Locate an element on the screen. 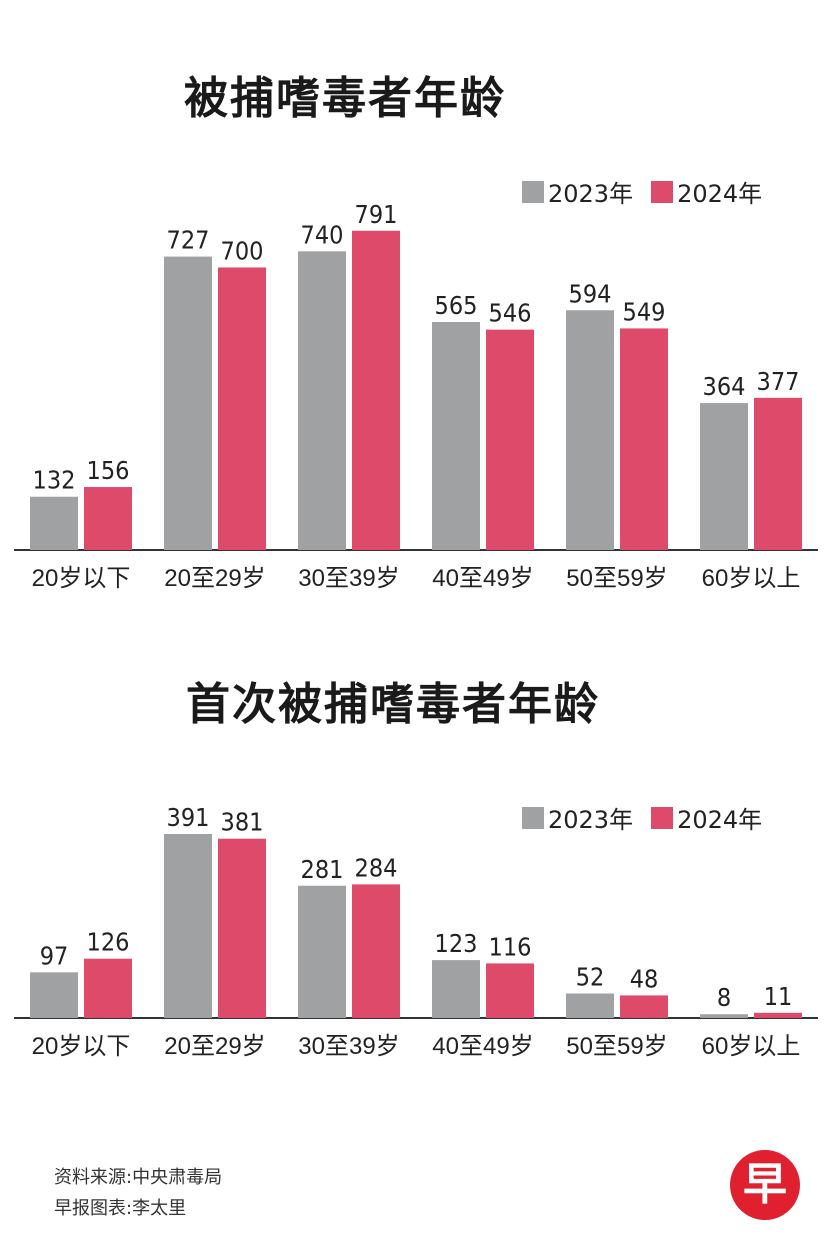  data-label: 546 is located at coordinates (510, 313).